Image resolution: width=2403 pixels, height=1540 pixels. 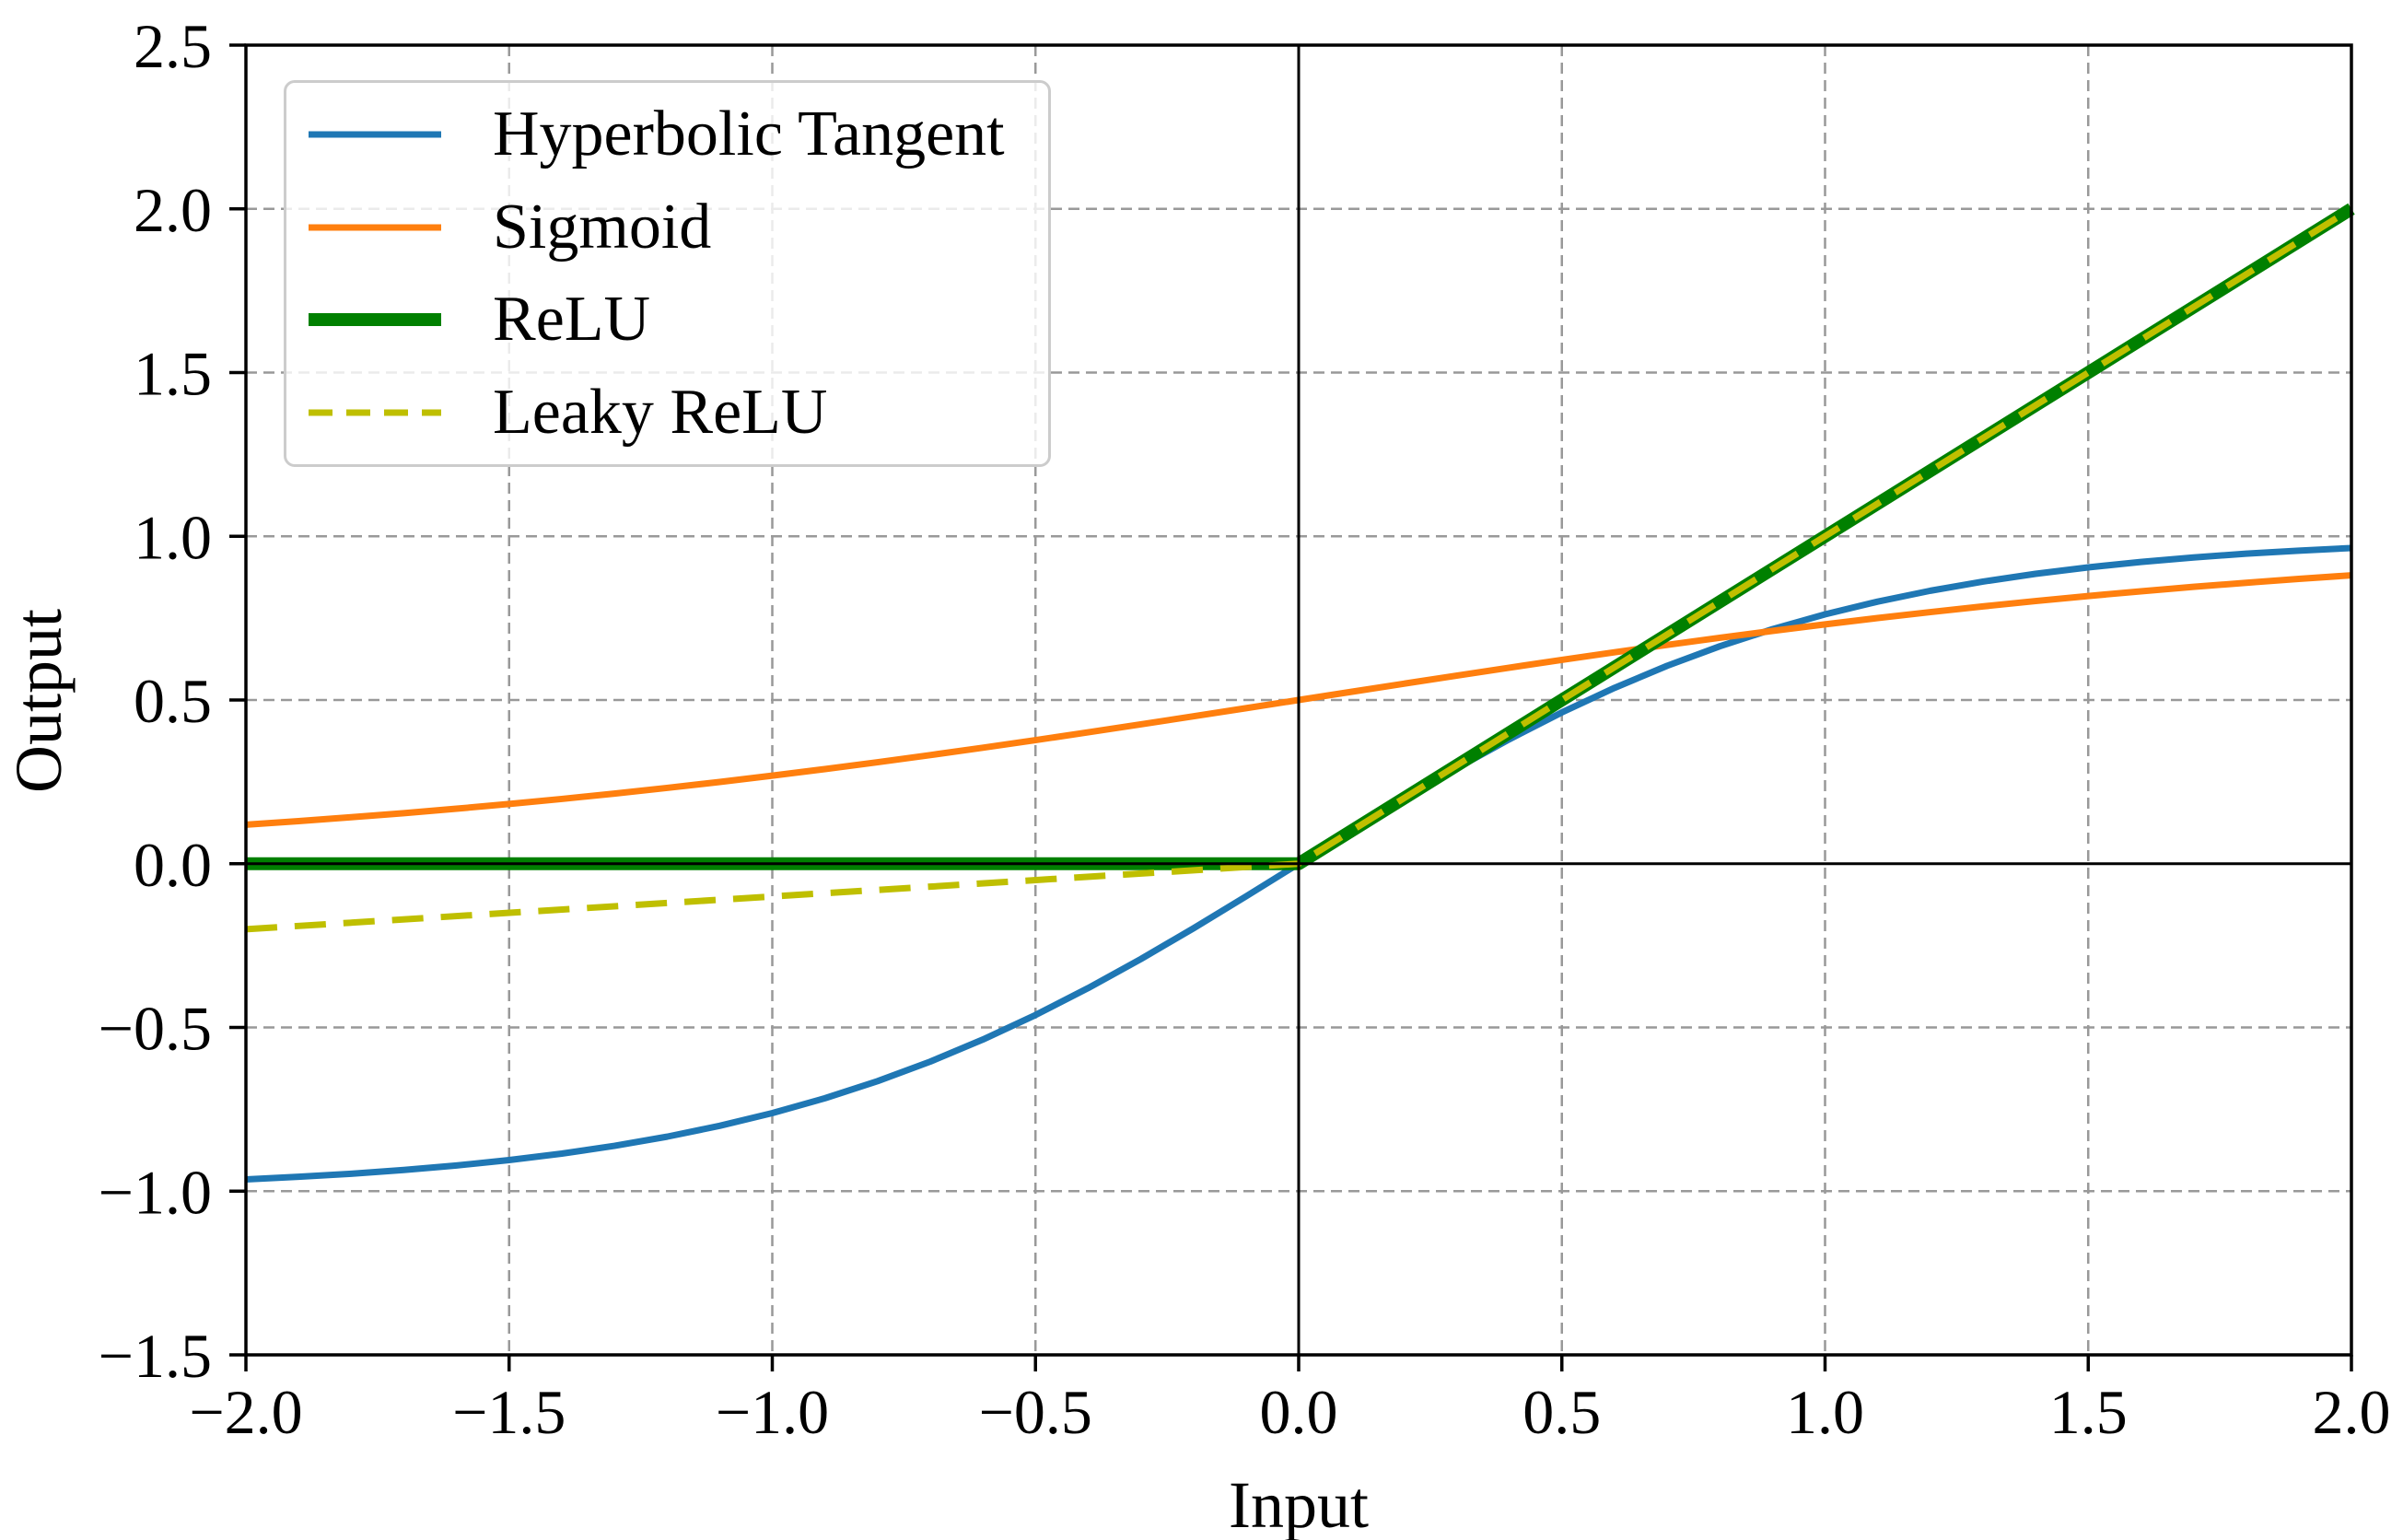 What do you see at coordinates (173, 865) in the screenshot?
I see `y-tick-label: 0.0` at bounding box center [173, 865].